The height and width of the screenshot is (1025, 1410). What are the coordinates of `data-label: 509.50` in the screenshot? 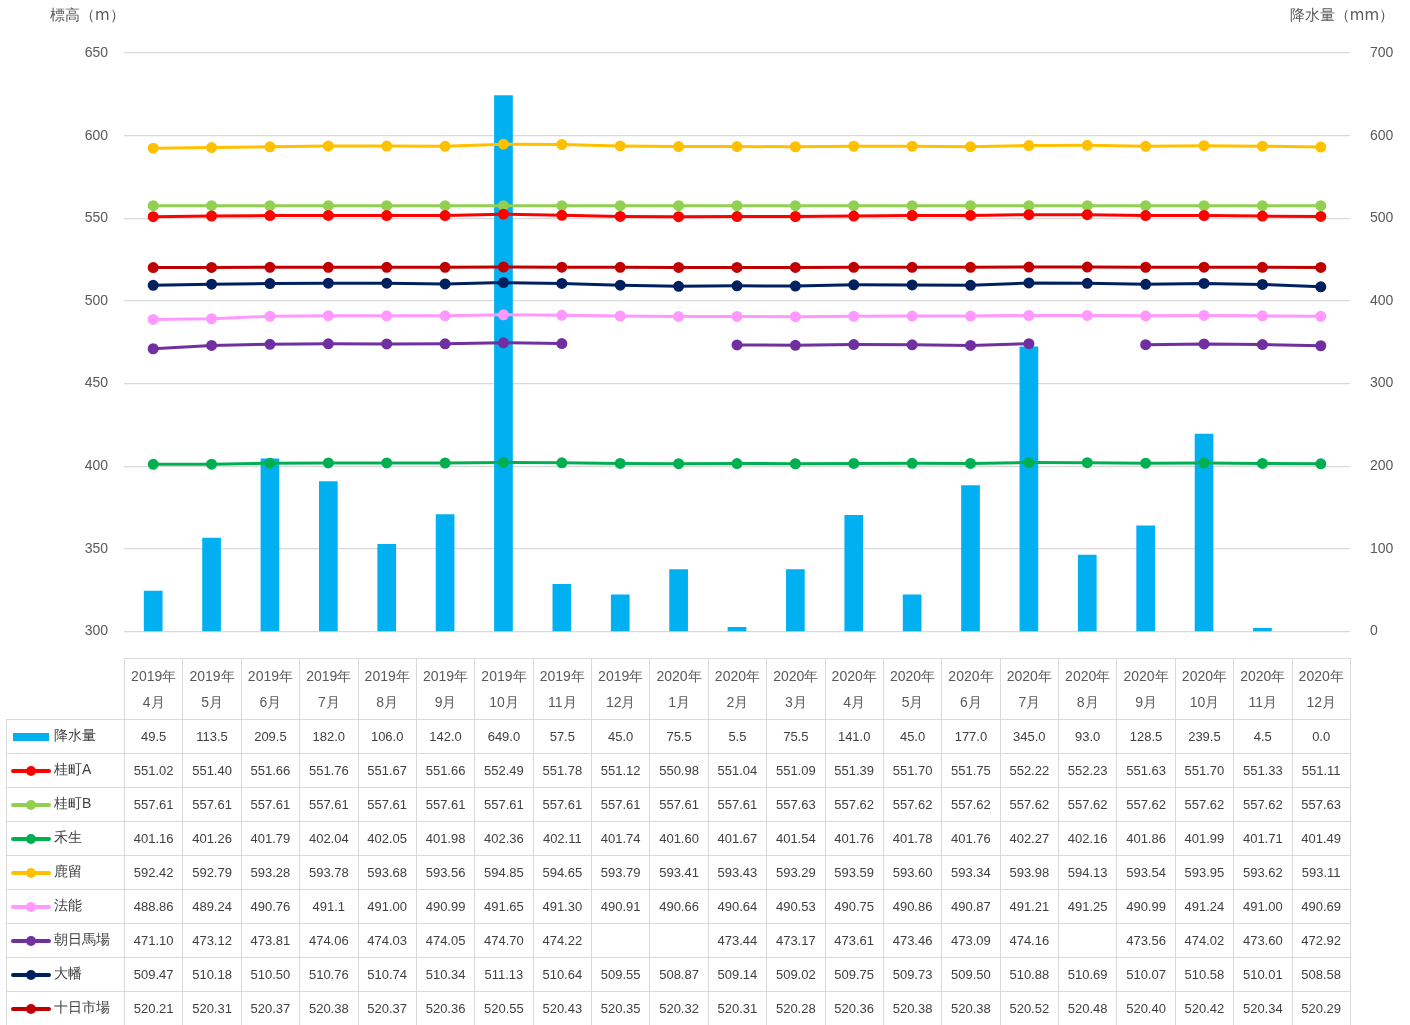 It's located at (971, 974).